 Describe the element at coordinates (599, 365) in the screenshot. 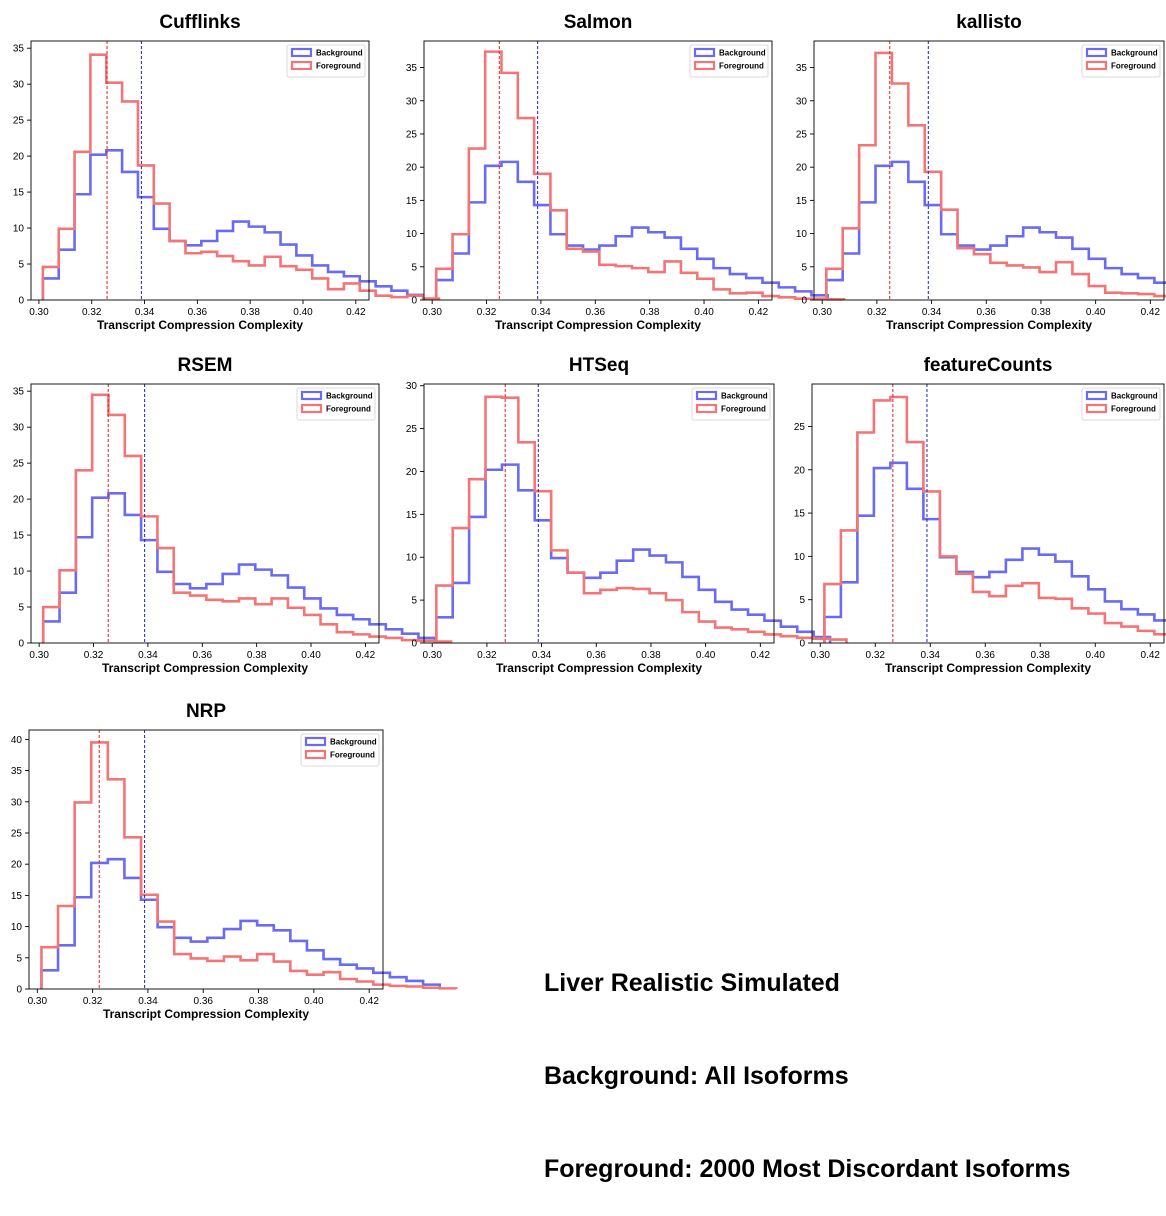

I see `chart-title: HTSeq` at that location.